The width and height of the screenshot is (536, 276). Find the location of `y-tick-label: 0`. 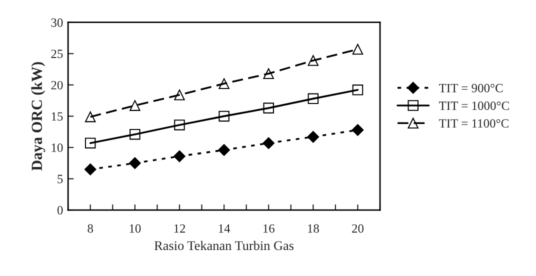

y-tick-label: 0 is located at coordinates (60, 210).